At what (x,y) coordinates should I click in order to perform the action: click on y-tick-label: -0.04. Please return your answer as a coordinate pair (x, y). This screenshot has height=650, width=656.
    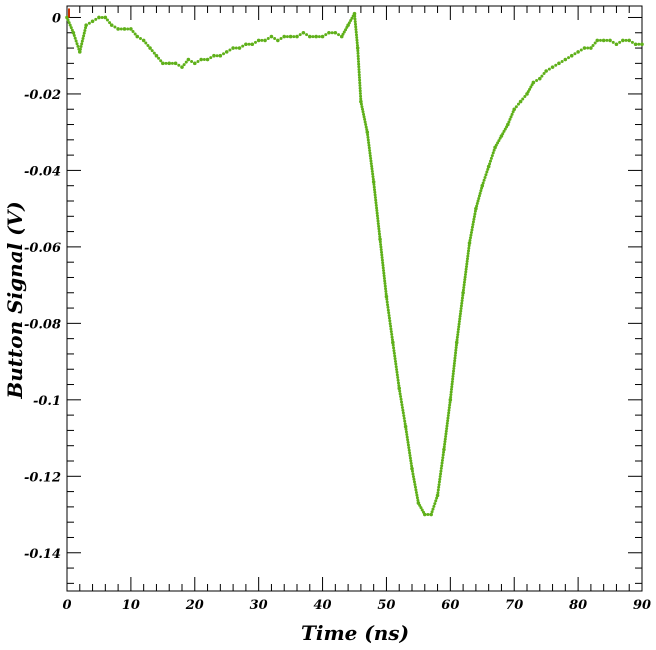
    Looking at the image, I should click on (42, 171).